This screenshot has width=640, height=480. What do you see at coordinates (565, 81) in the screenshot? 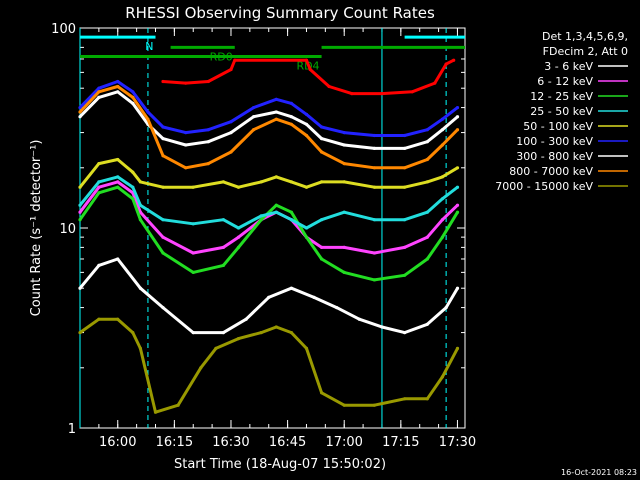
I see `legend-label: 6 - 12 keV` at bounding box center [565, 81].